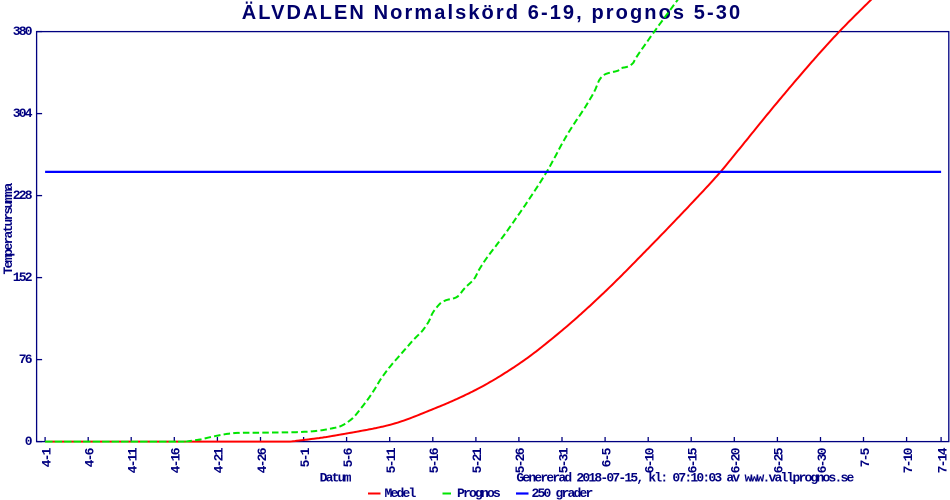  I want to click on svg-text: Datum, so click(336, 478).